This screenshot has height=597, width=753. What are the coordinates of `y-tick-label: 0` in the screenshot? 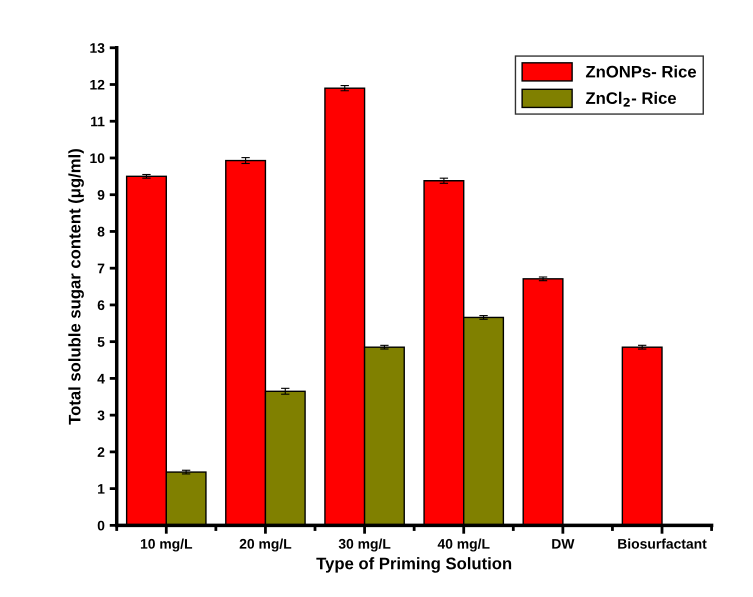 It's located at (101, 525).